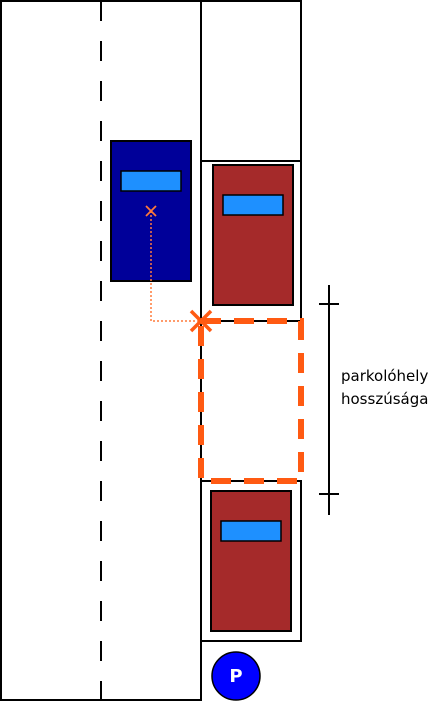 This screenshot has height=702, width=446. What do you see at coordinates (253, 205) in the screenshot?
I see `parked-car-top-windshield` at bounding box center [253, 205].